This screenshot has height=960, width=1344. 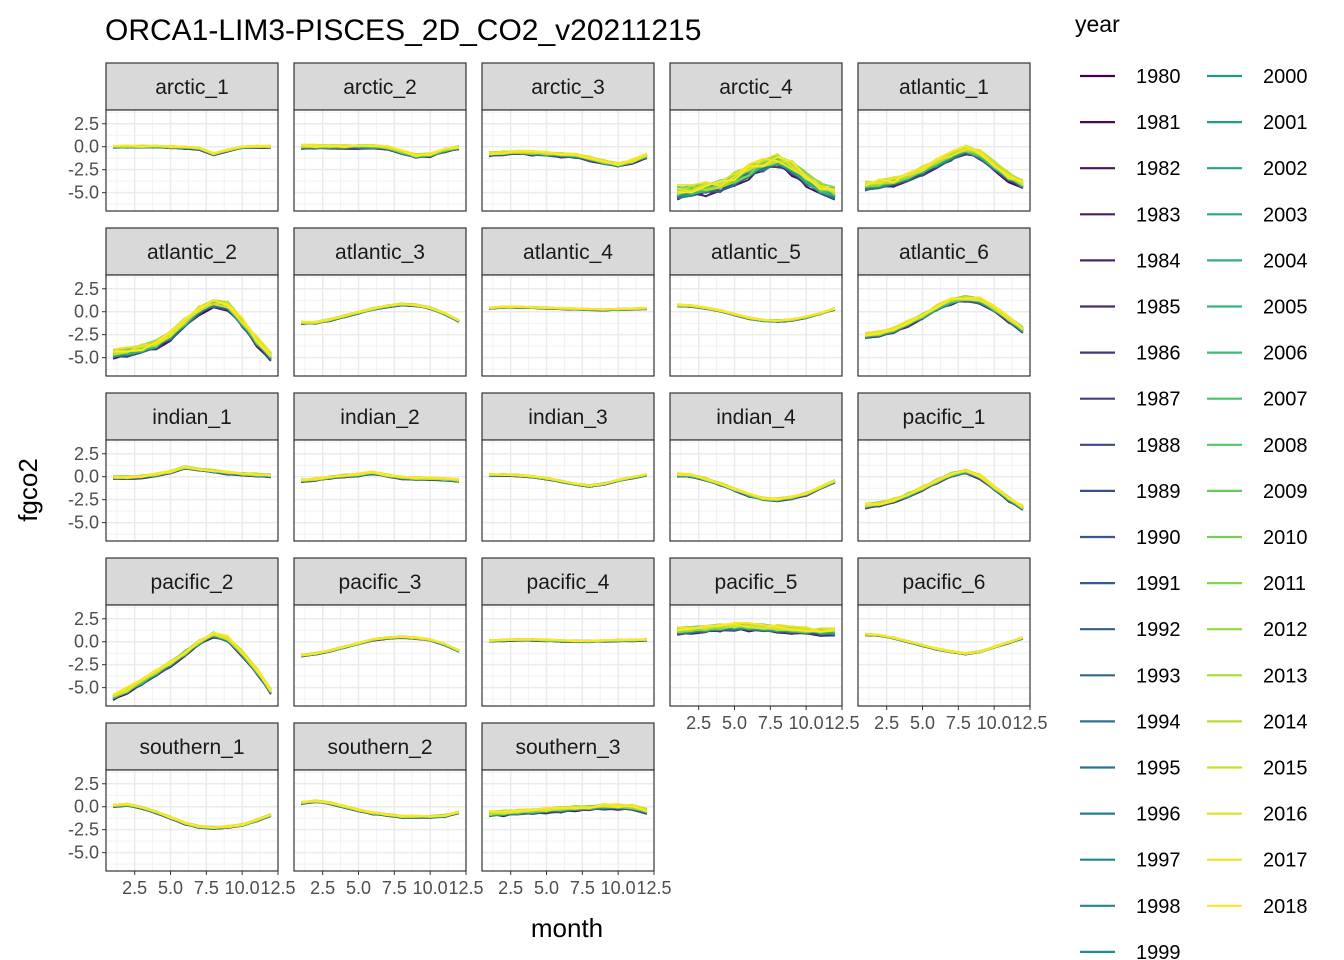 I want to click on legend-item-2013: 2013, so click(x=1257, y=676).